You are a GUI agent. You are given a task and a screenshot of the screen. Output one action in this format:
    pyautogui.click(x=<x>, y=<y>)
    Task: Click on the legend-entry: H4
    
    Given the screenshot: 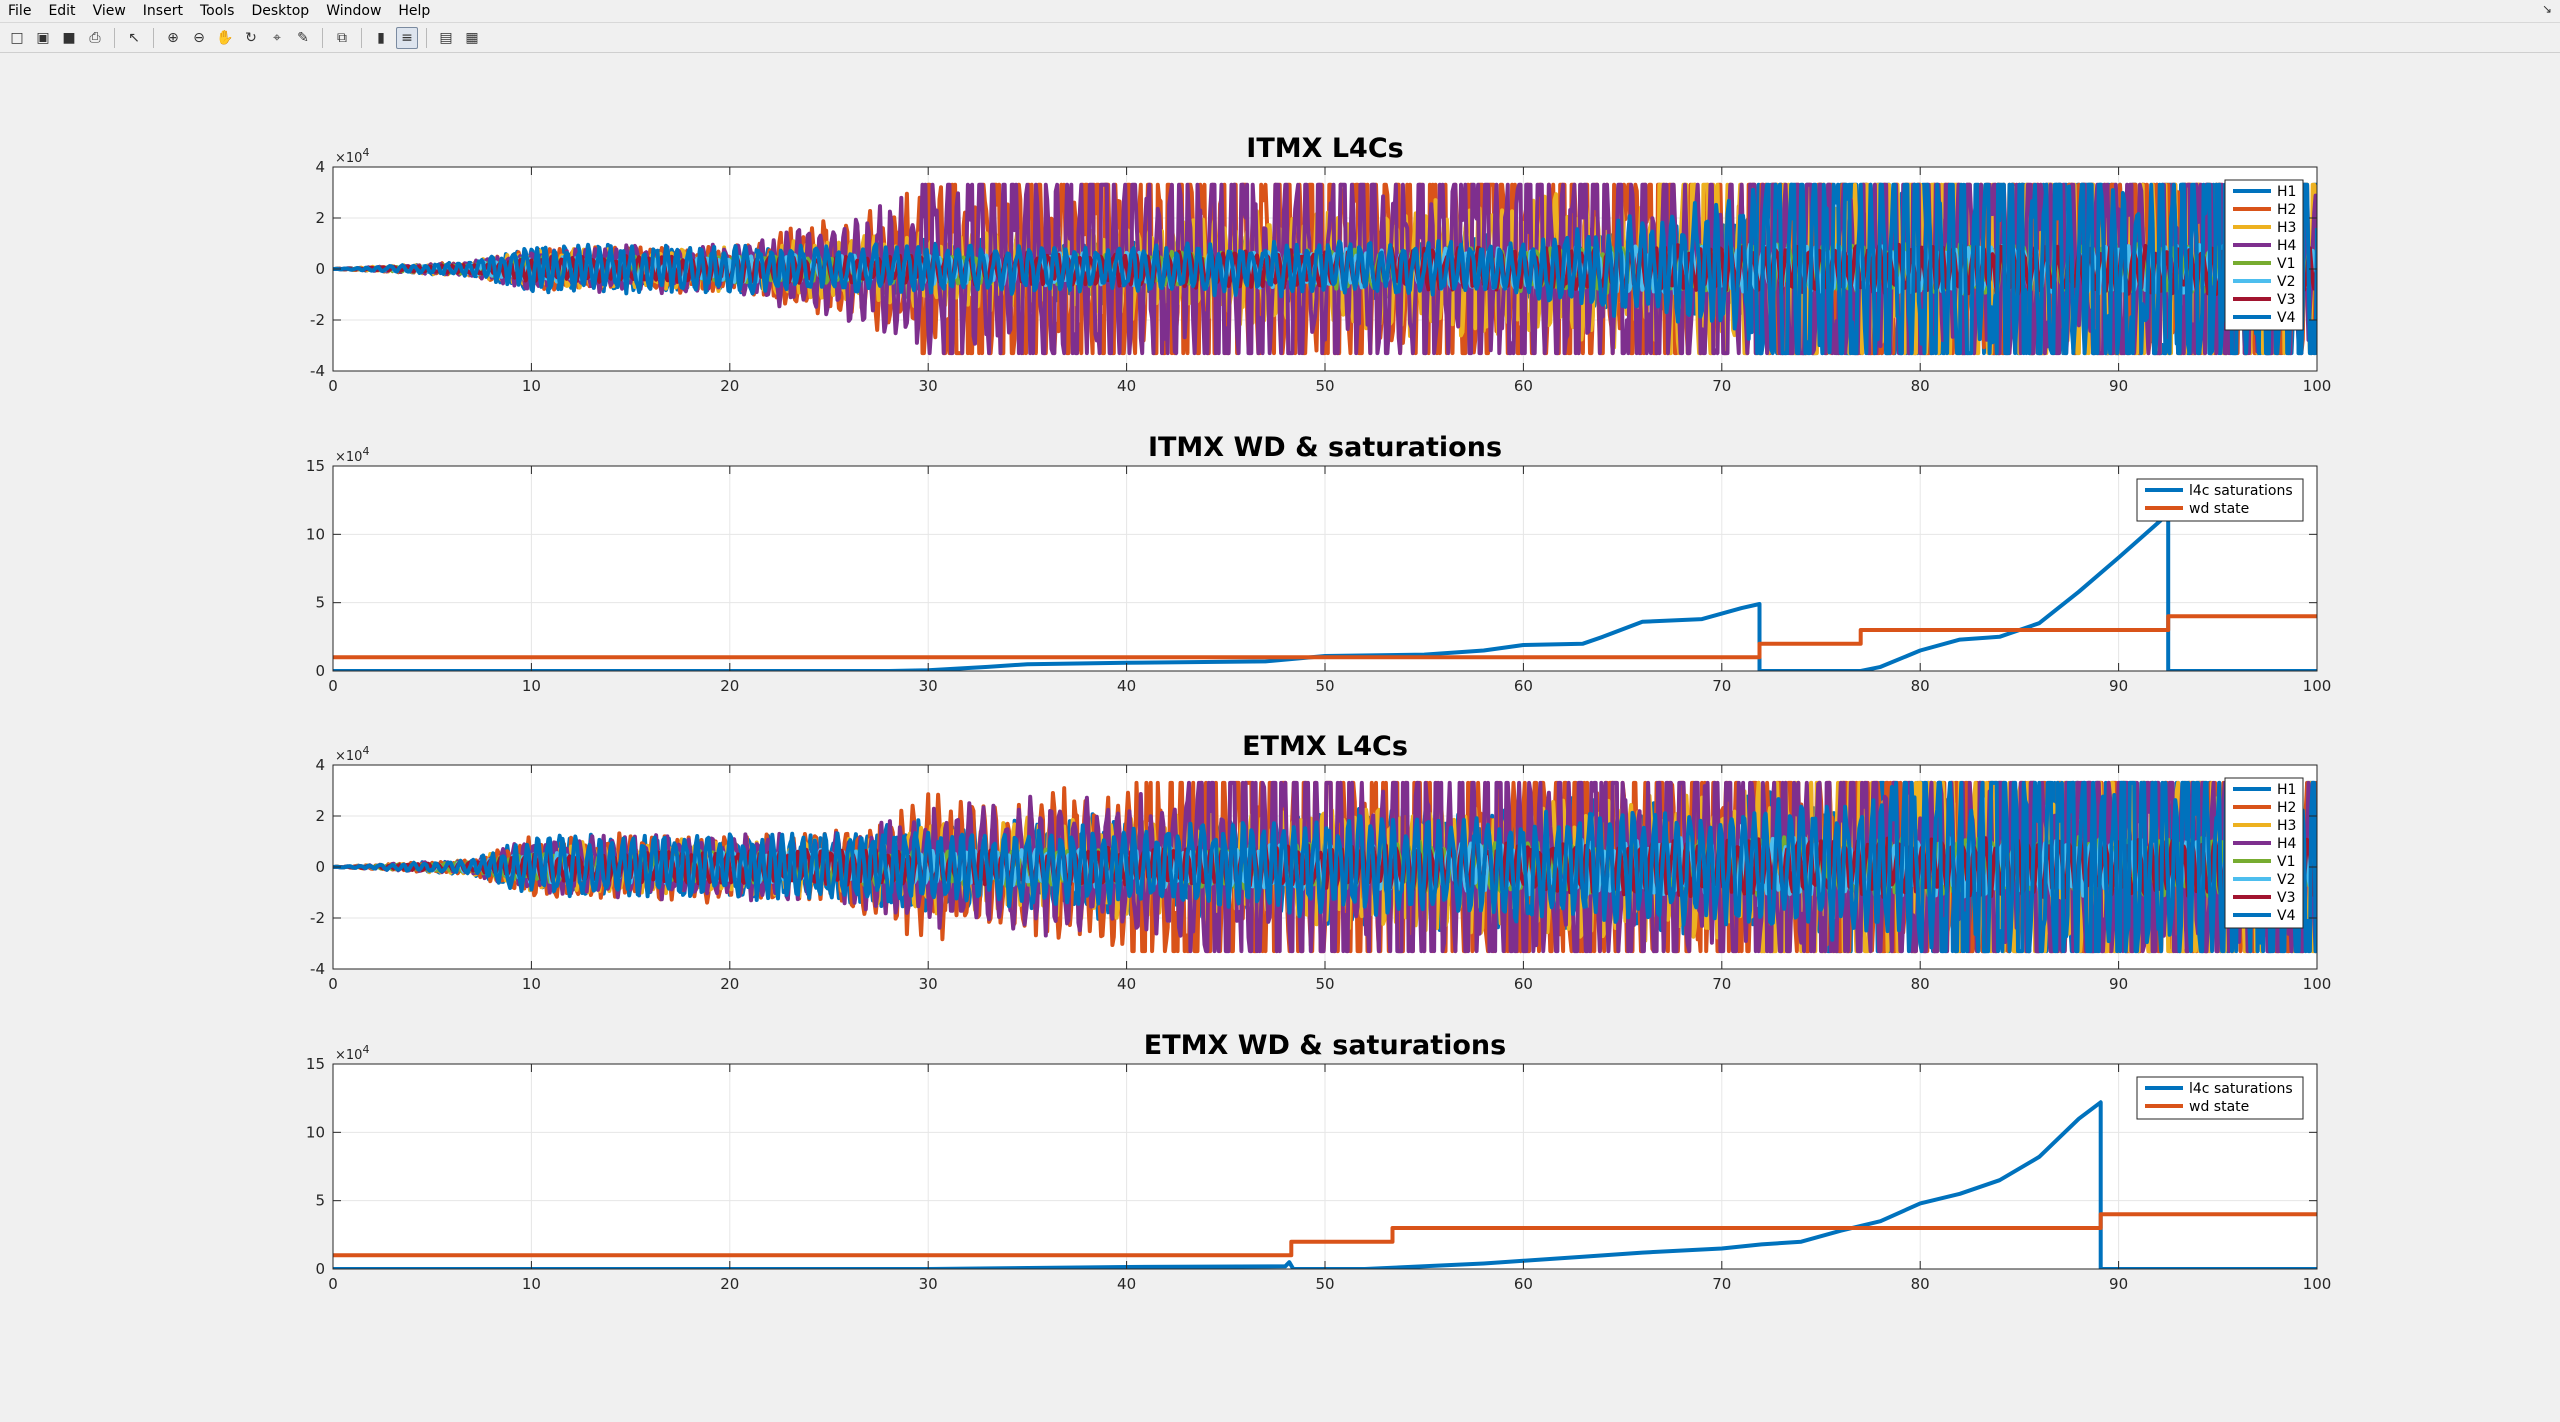 What is the action you would take?
    pyautogui.click(x=2287, y=246)
    